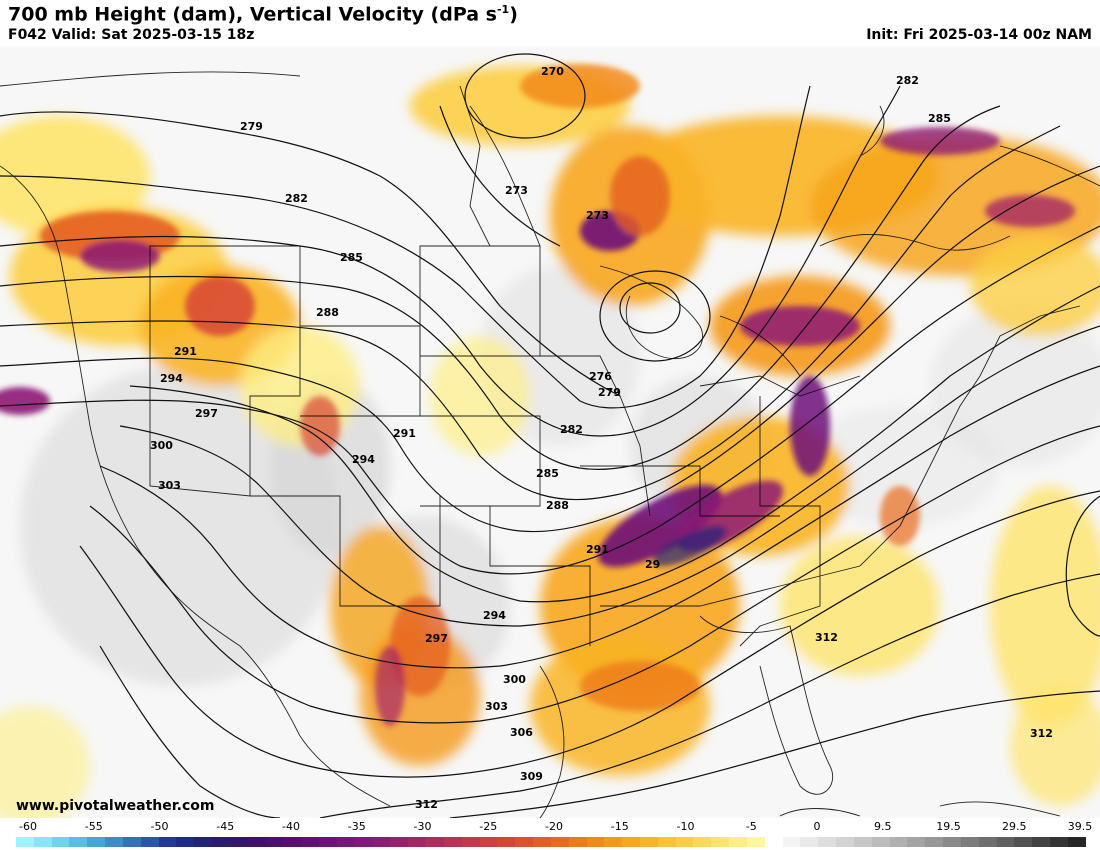  Describe the element at coordinates (979, 35) in the screenshot. I see `init-time: Init: Fri 2025-03-14 00z NAM` at that location.